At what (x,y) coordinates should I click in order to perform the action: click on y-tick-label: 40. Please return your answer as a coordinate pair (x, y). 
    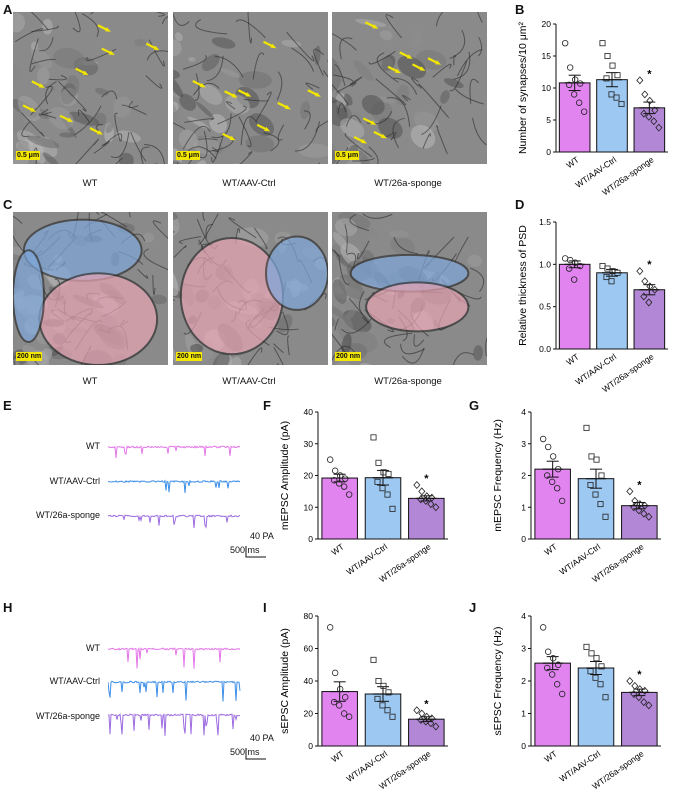
    Looking at the image, I should click on (309, 681).